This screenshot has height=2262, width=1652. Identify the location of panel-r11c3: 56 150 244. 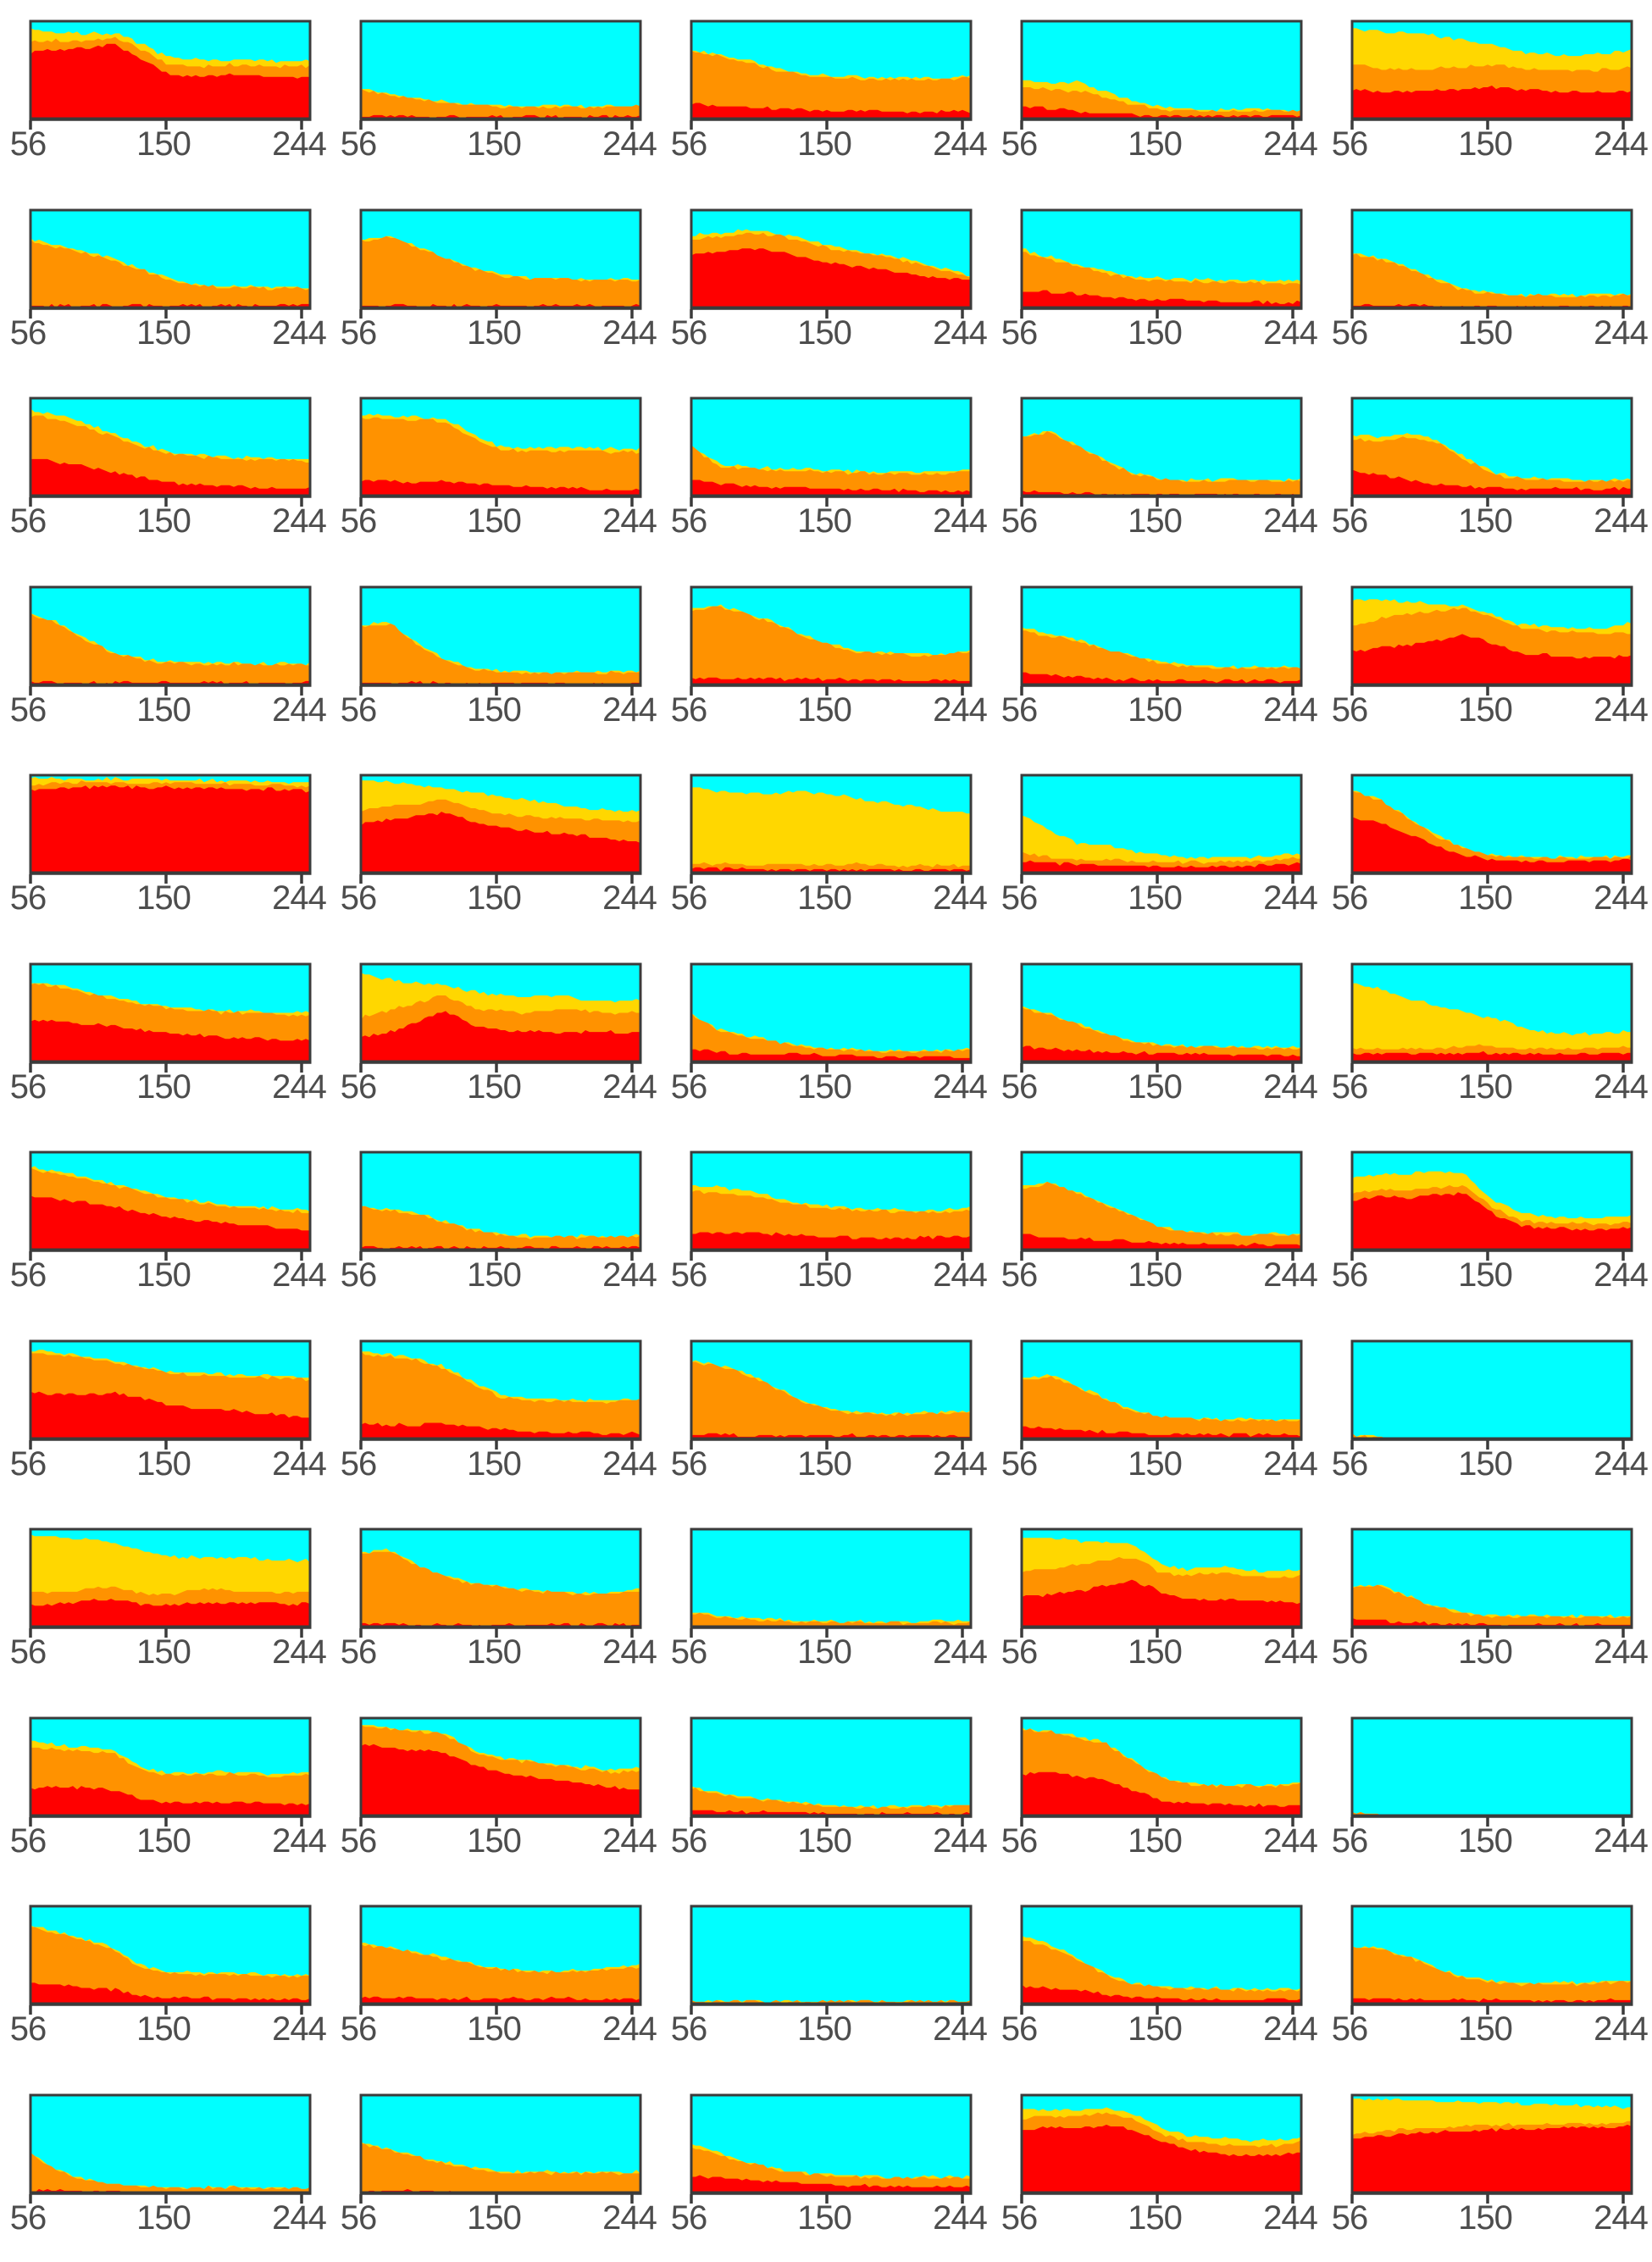
(826, 1979).